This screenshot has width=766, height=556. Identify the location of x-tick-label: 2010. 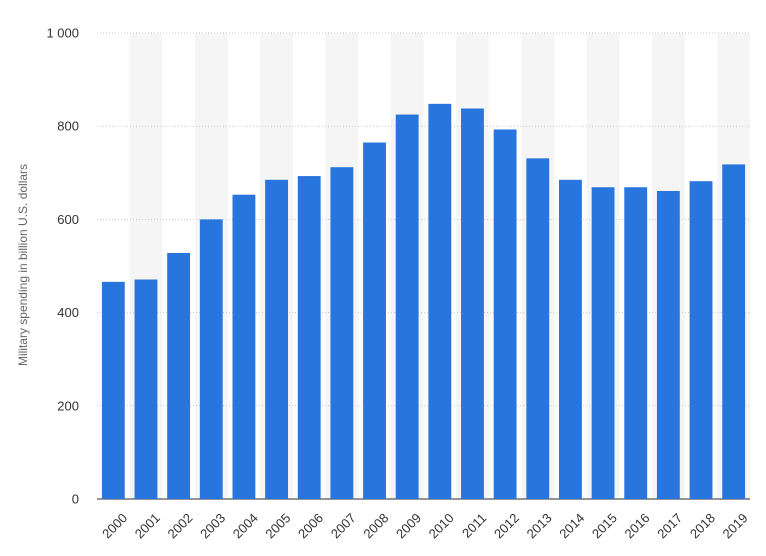
(441, 525).